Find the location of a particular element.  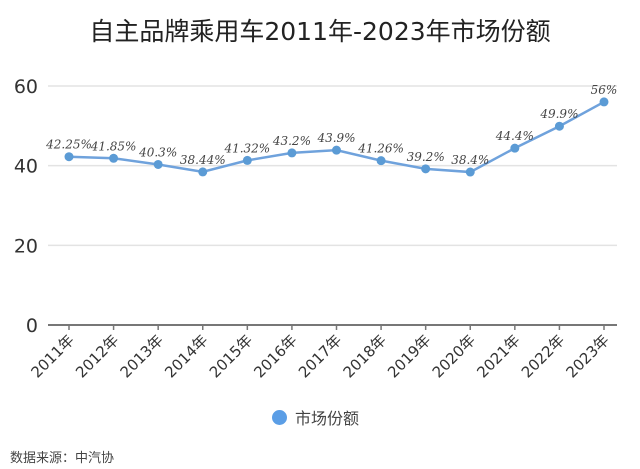

x-tick-label: 2015年 is located at coordinates (231, 356).